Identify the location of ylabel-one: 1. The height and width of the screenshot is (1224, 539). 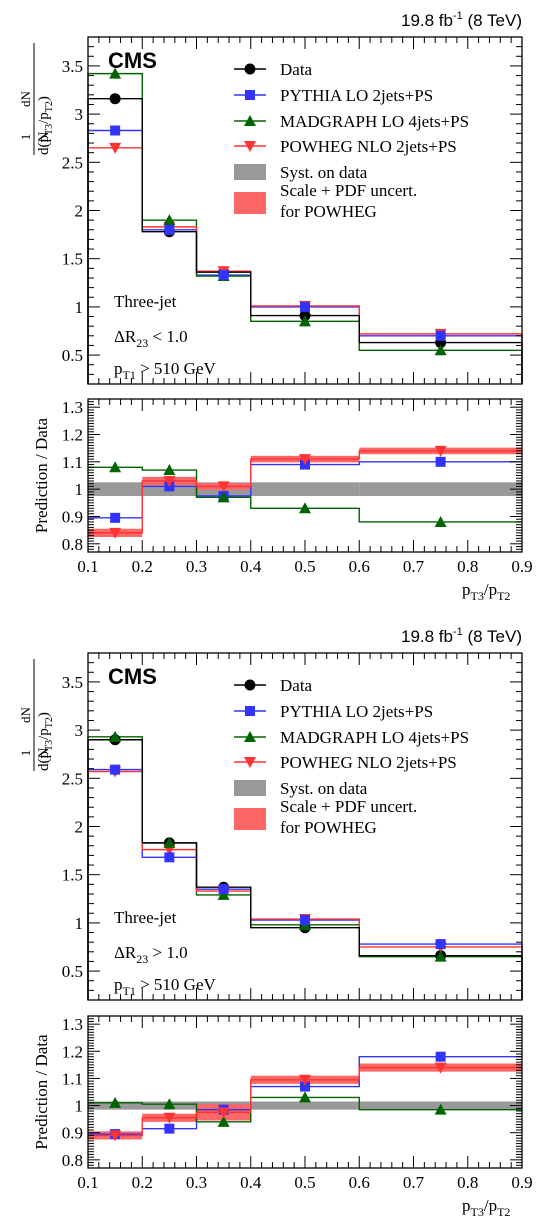
(25, 137).